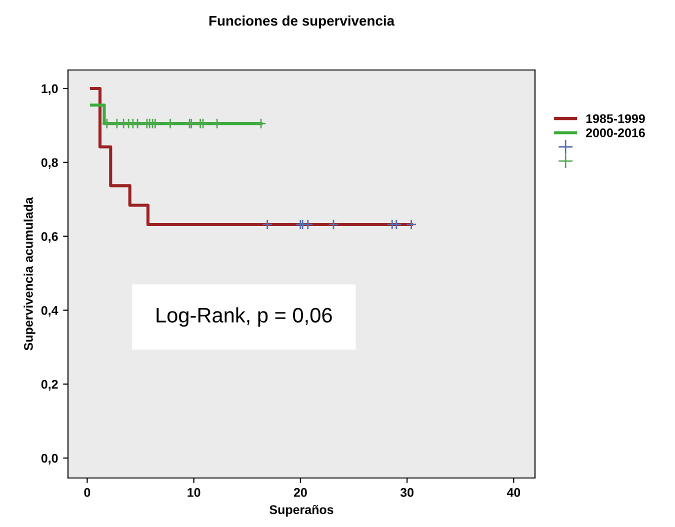  What do you see at coordinates (302, 22) in the screenshot?
I see `chart-title: Funciones de supervivencia` at bounding box center [302, 22].